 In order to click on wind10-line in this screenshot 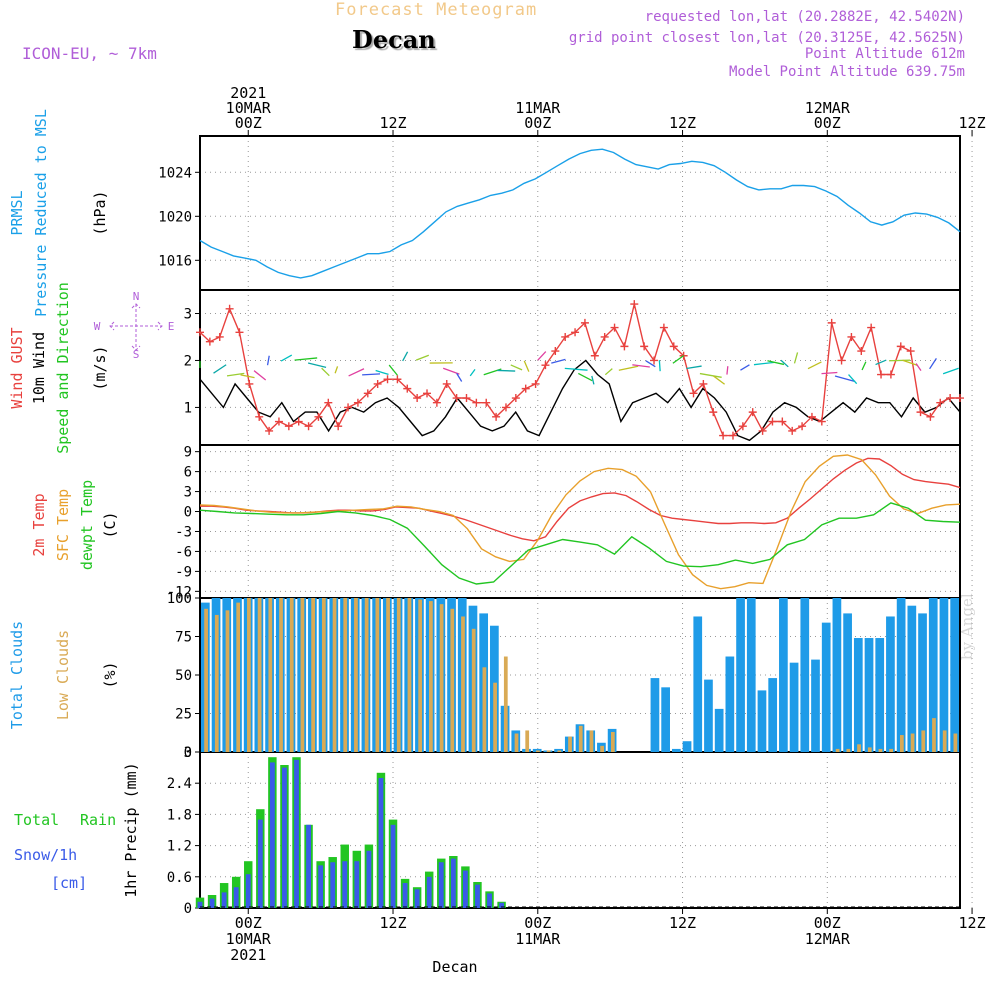, I will do `click(580, 400)`.